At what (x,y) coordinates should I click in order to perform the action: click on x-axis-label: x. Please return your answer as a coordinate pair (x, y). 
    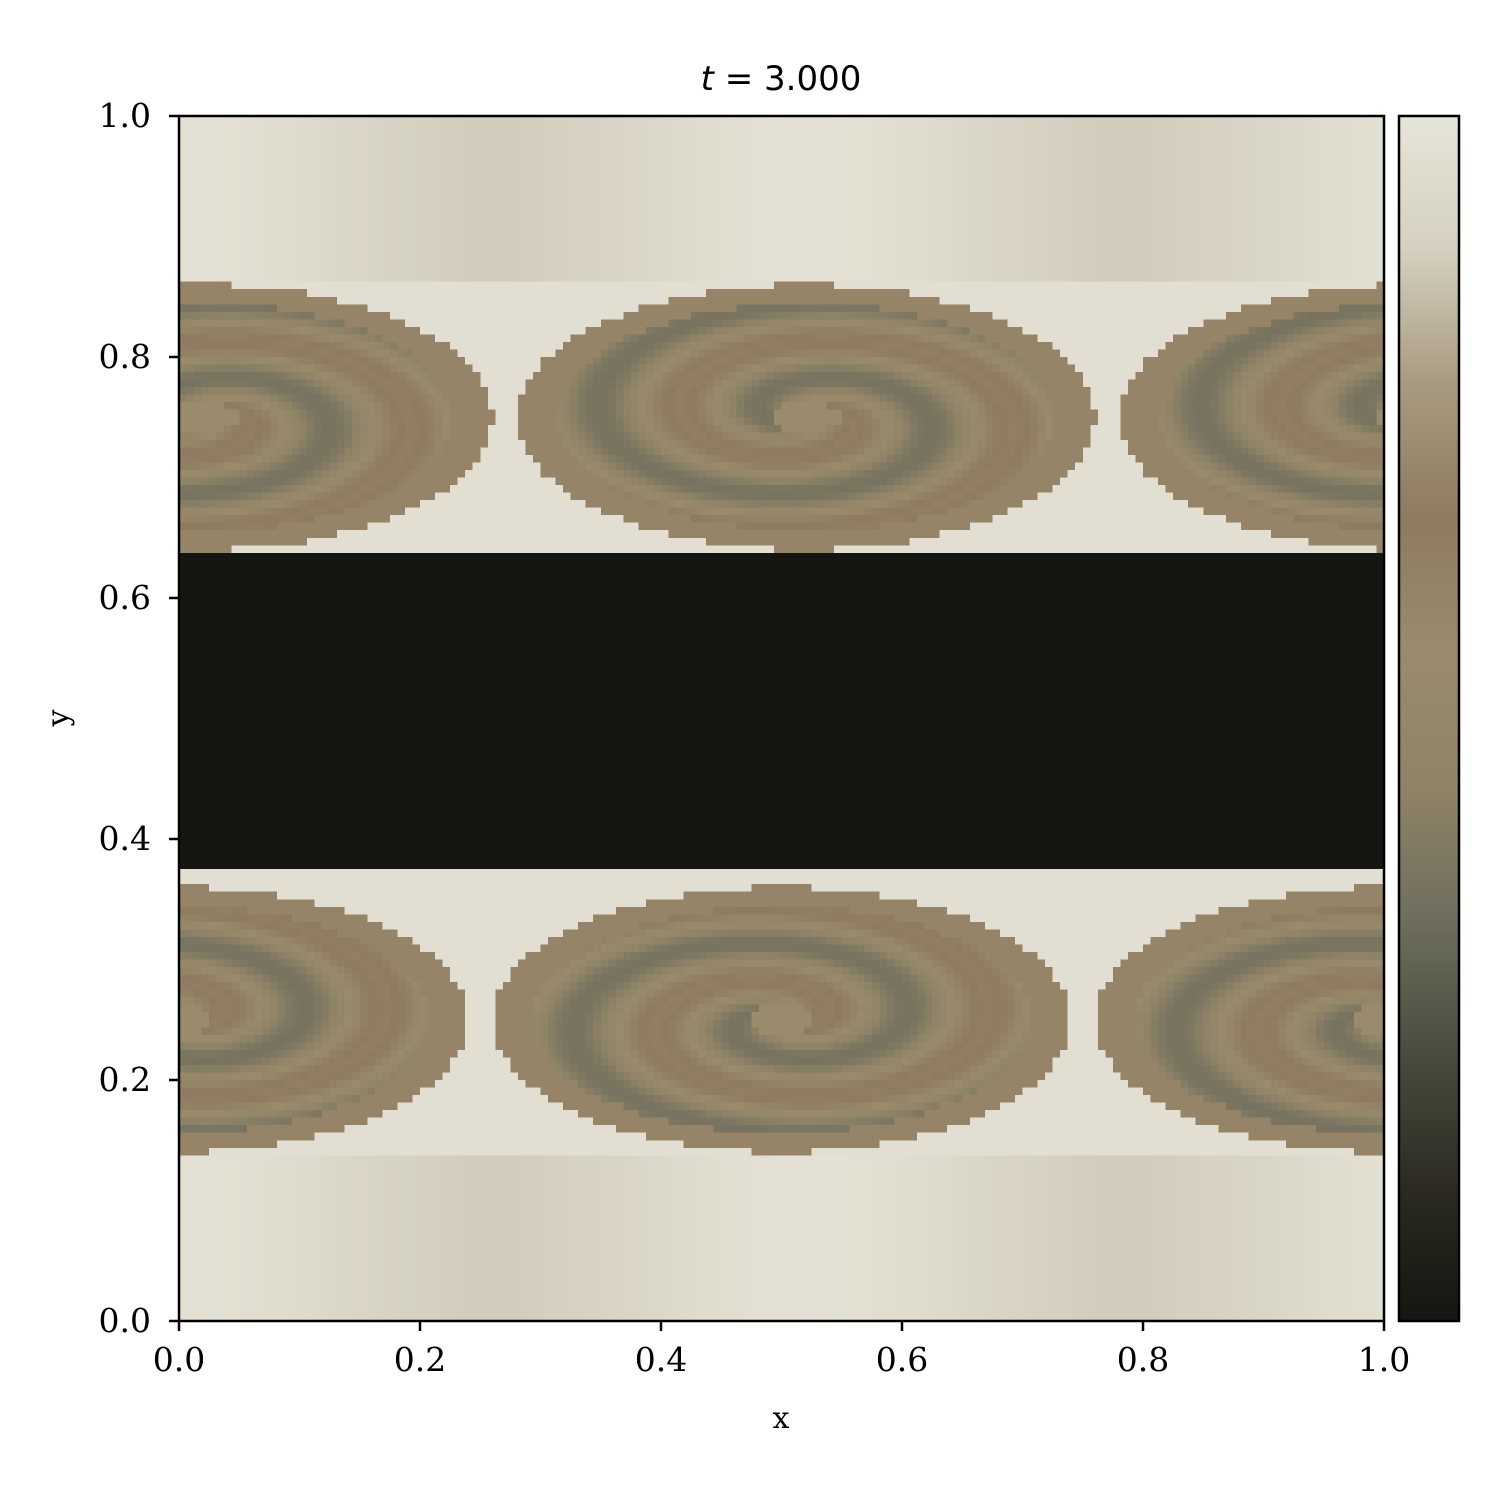
    Looking at the image, I should click on (781, 1418).